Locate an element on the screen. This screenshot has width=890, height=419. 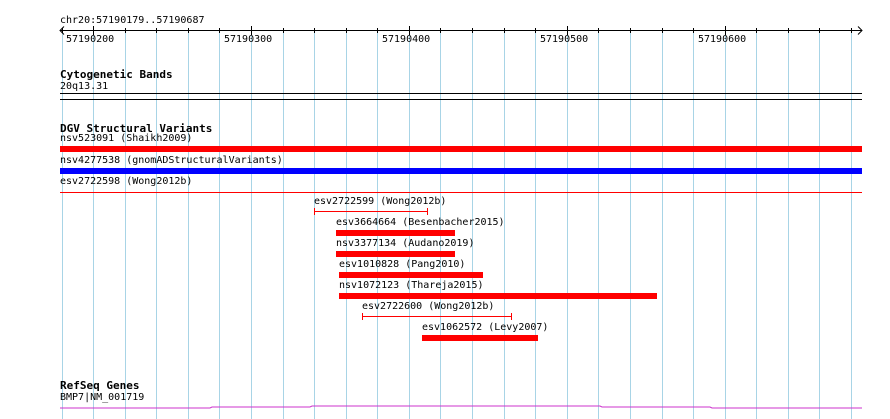
dgv-feature-label: nsv523091 (Shaikh2009) is located at coordinates (126, 138).